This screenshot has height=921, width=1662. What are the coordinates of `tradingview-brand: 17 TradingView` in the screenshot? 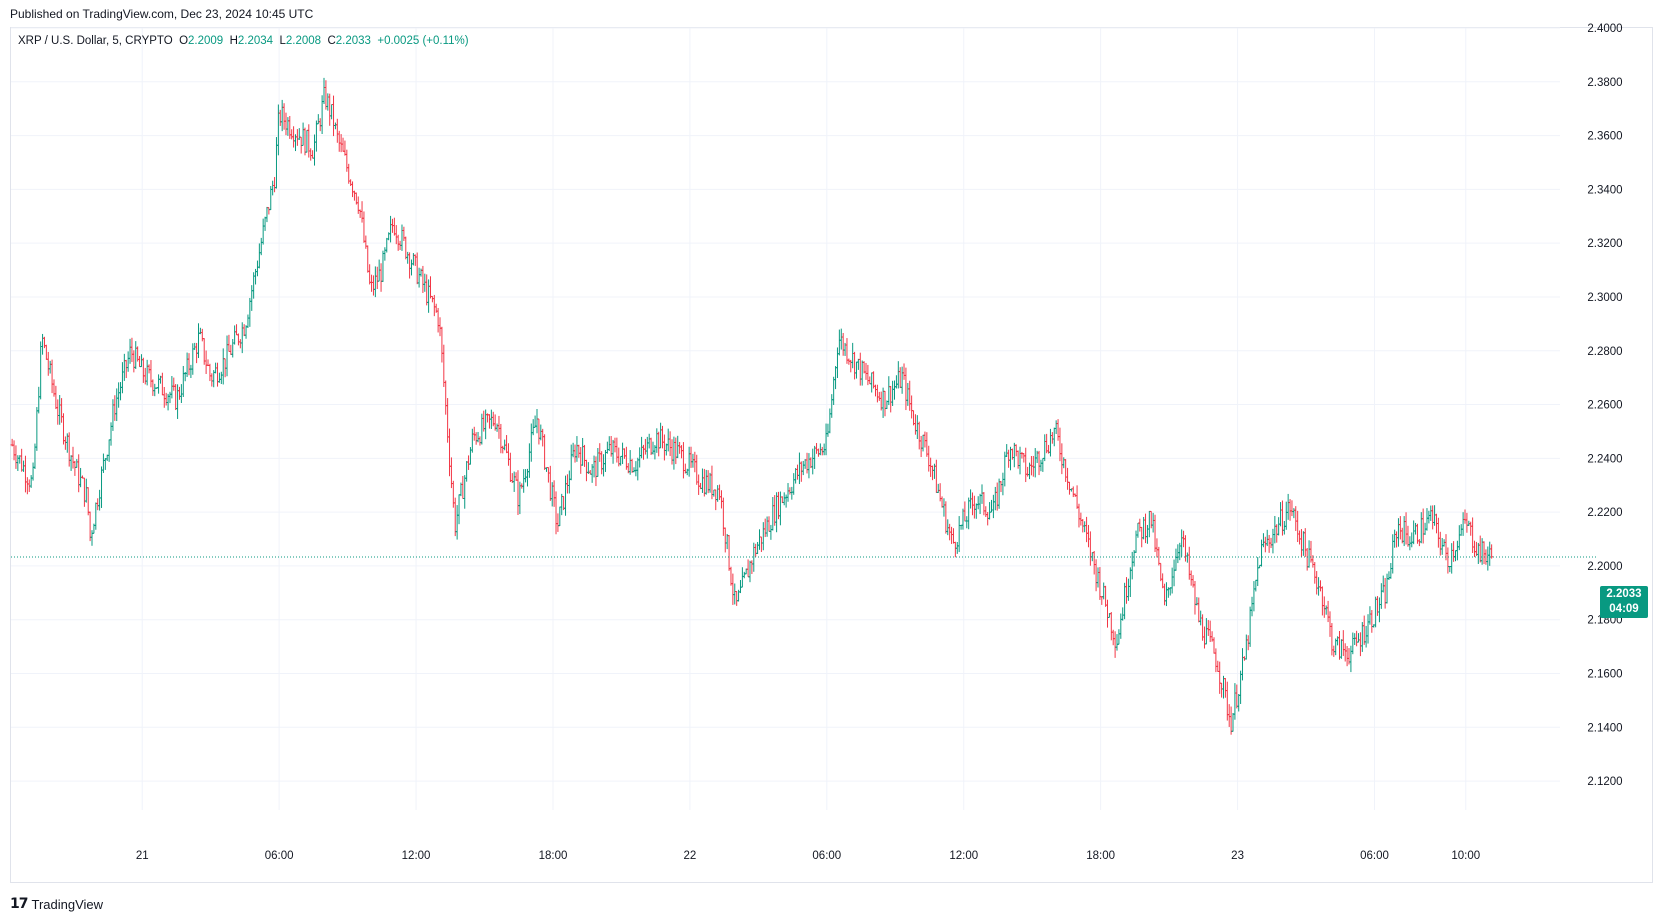 It's located at (56, 904).